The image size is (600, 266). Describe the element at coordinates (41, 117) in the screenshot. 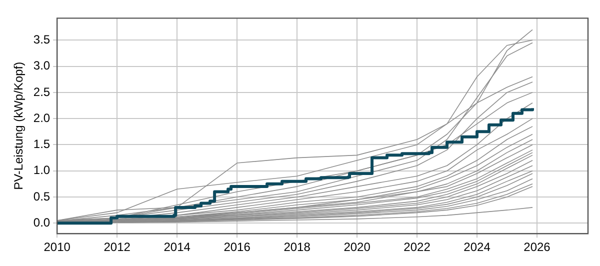

I see `y-tick-label: 2.0` at that location.